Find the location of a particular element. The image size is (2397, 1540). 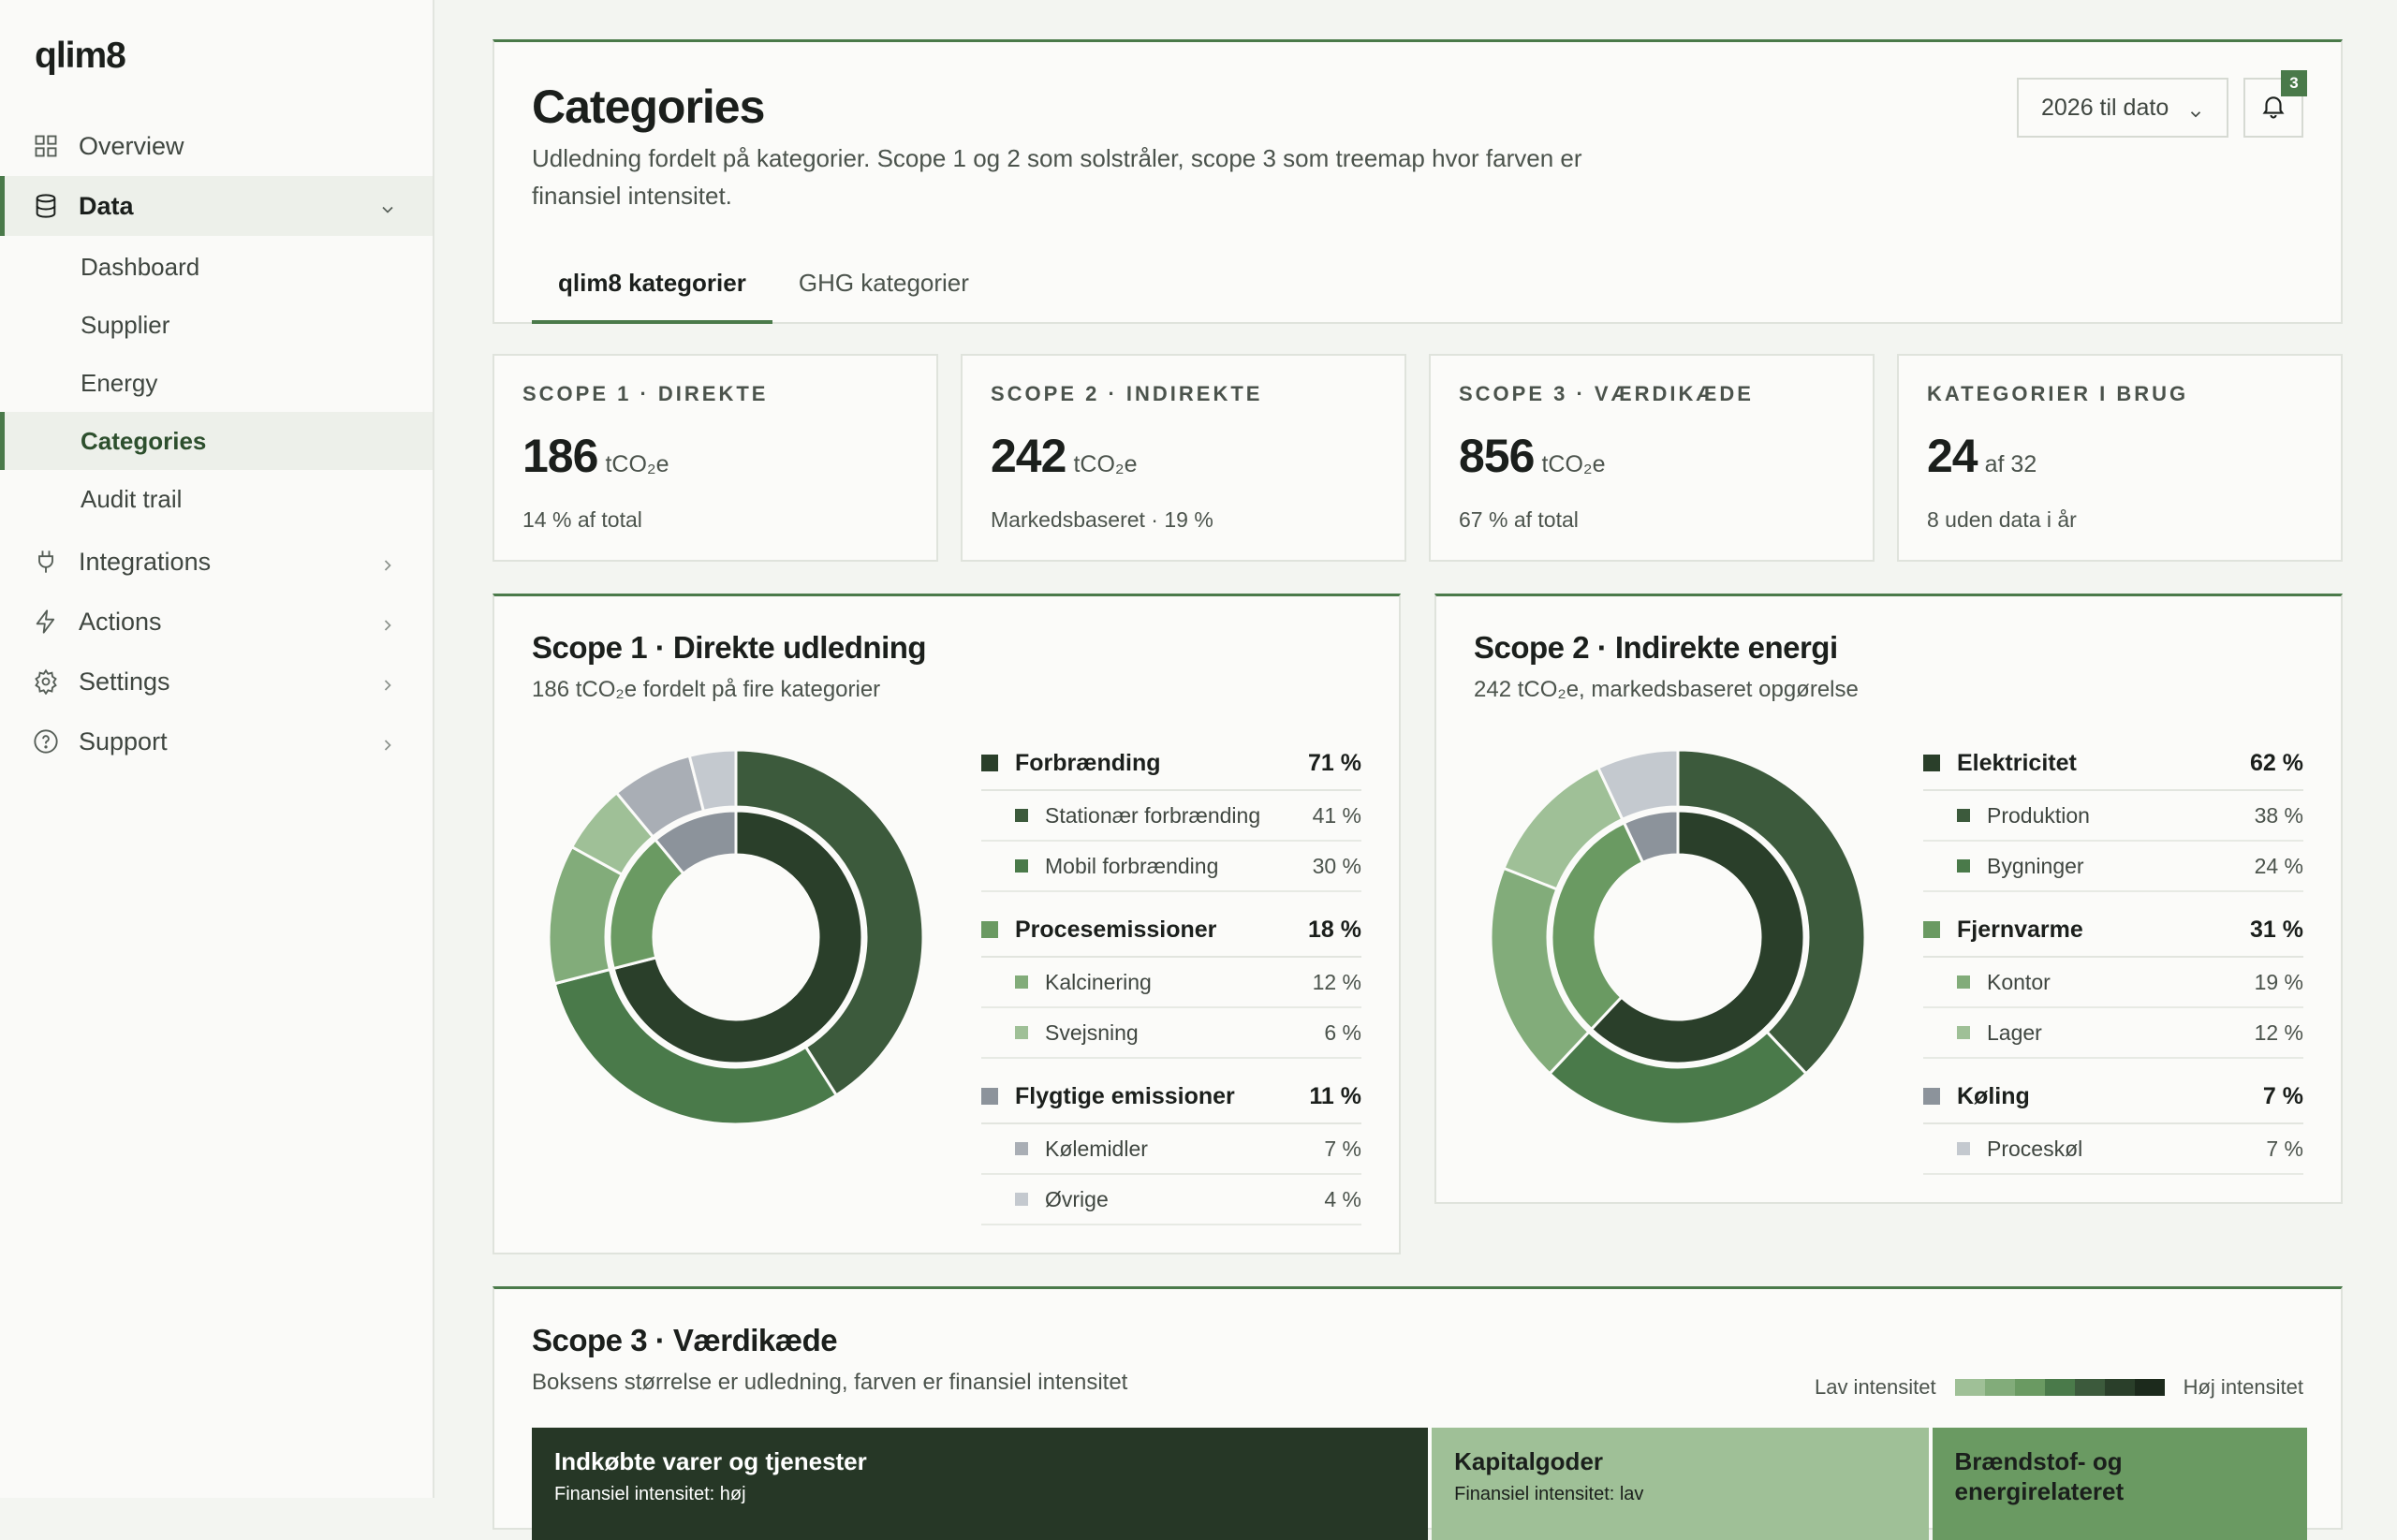

legend-child-row: Øvrige 4 % is located at coordinates (1171, 1200).